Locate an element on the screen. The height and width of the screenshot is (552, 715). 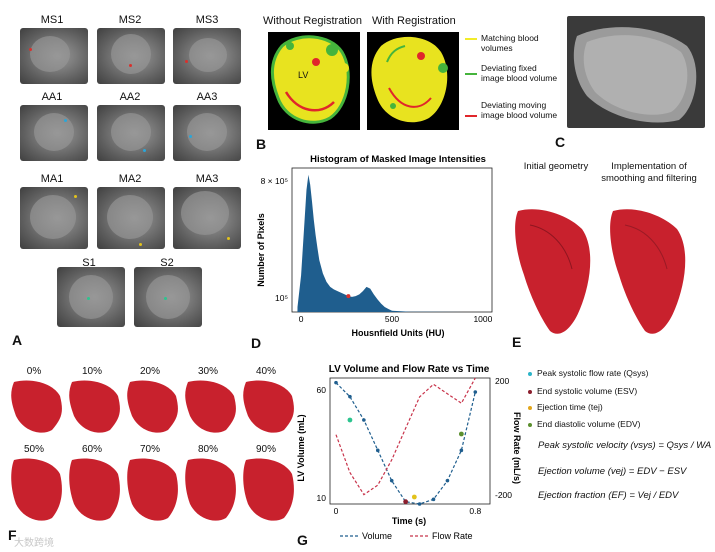
tile-label-s2: S2 is located at coordinates (167, 263).